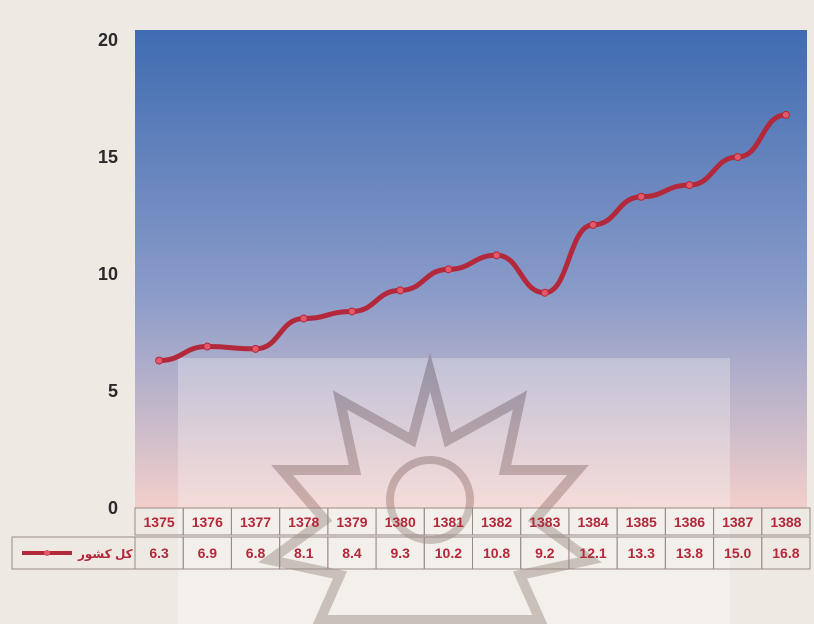  What do you see at coordinates (303, 522) in the screenshot?
I see `x-tick-label-1378: 1378` at bounding box center [303, 522].